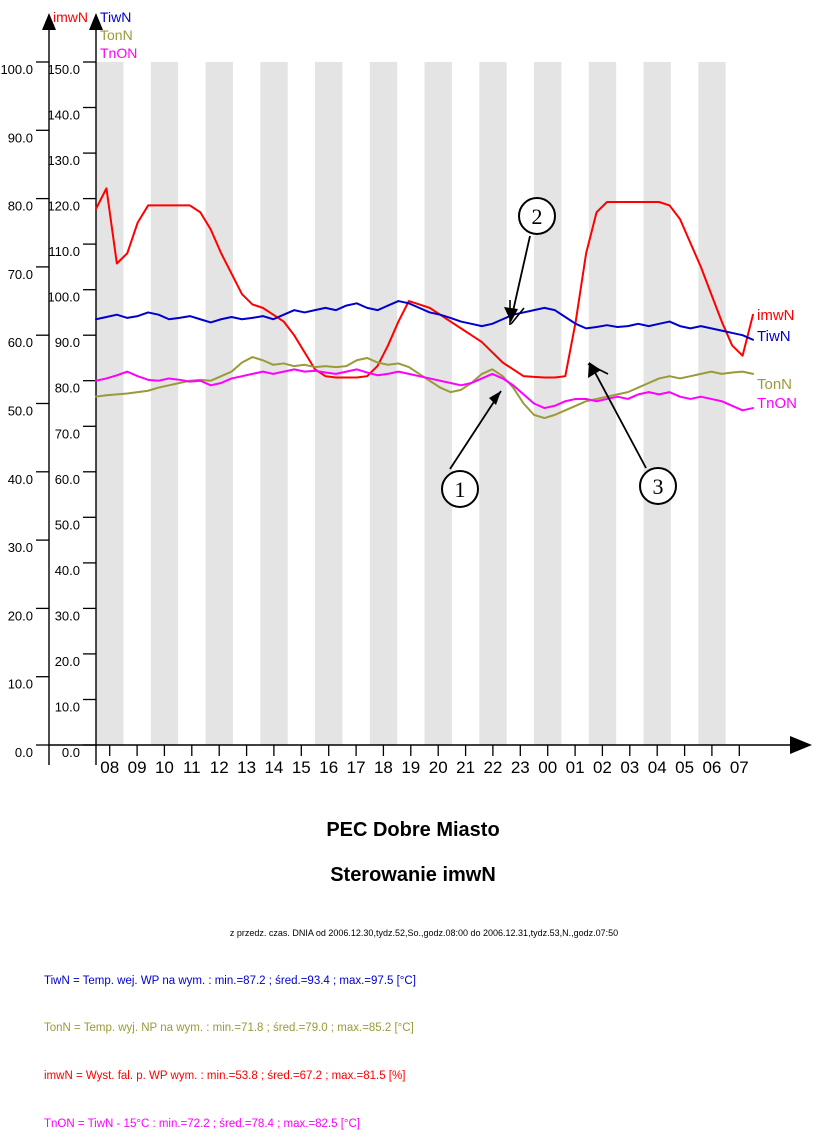 This screenshot has height=1142, width=826. I want to click on left-axis-tick-label: 80.0, so click(20, 206).